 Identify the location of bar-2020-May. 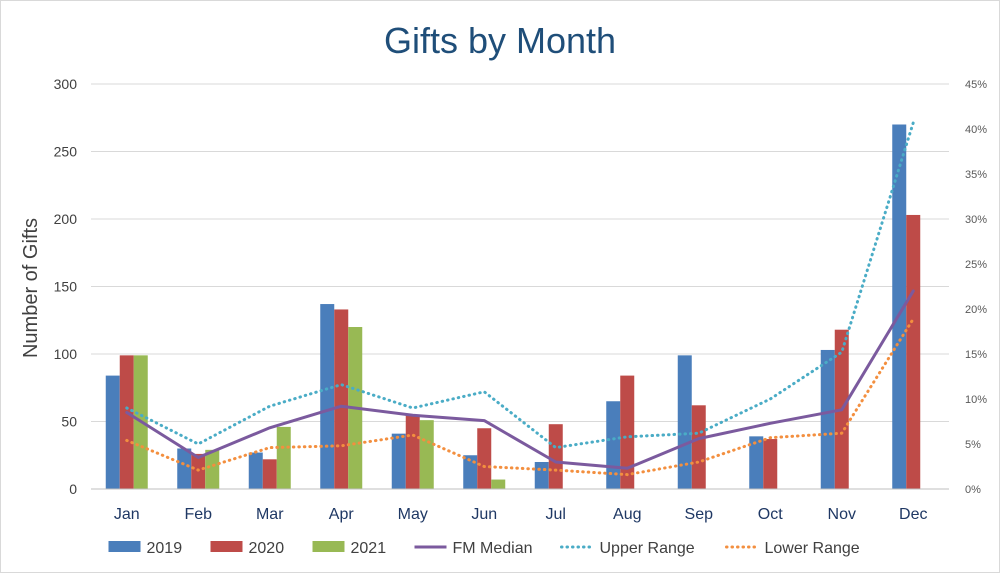
(412, 451).